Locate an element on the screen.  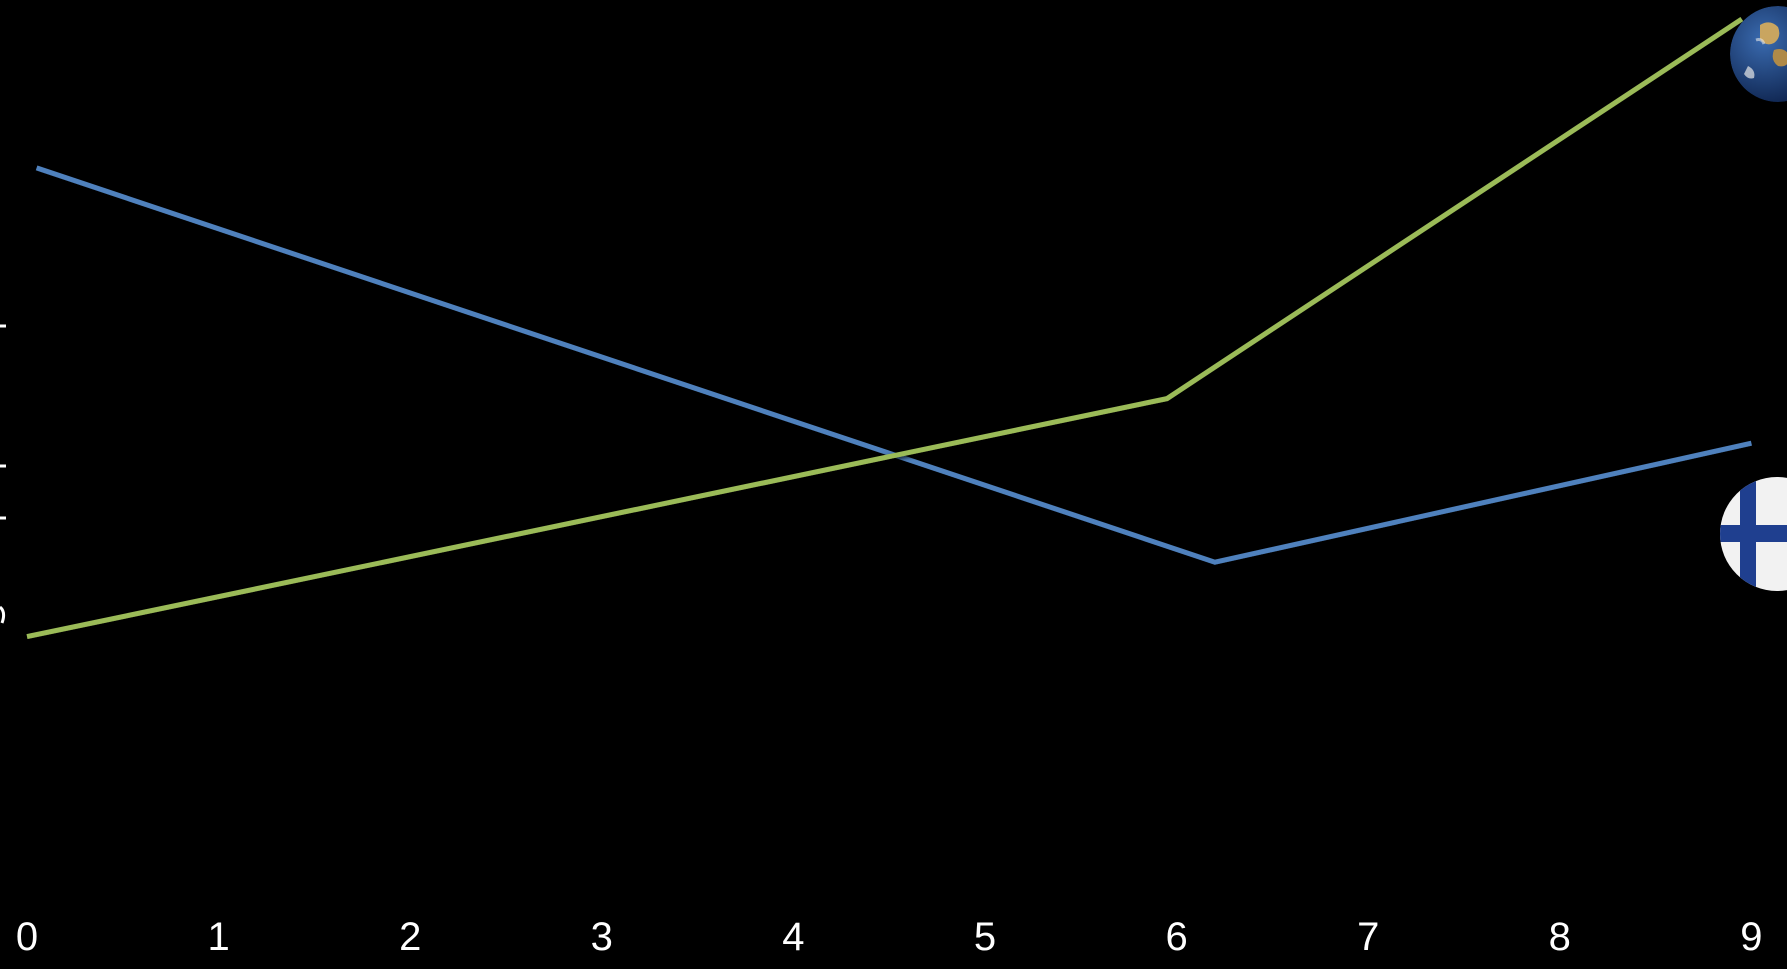
x-tick-label: 5 is located at coordinates (985, 937).